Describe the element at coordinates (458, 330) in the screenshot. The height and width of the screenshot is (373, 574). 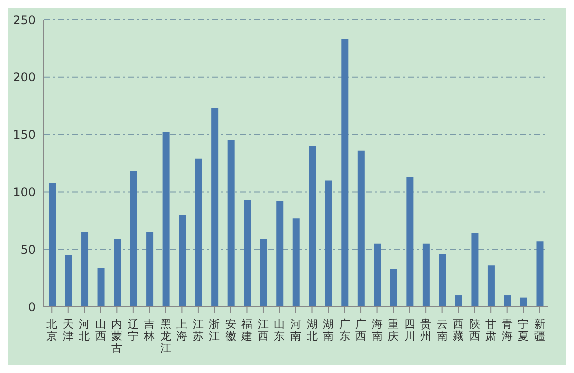
I see `x-tick-label: 西藏` at that location.